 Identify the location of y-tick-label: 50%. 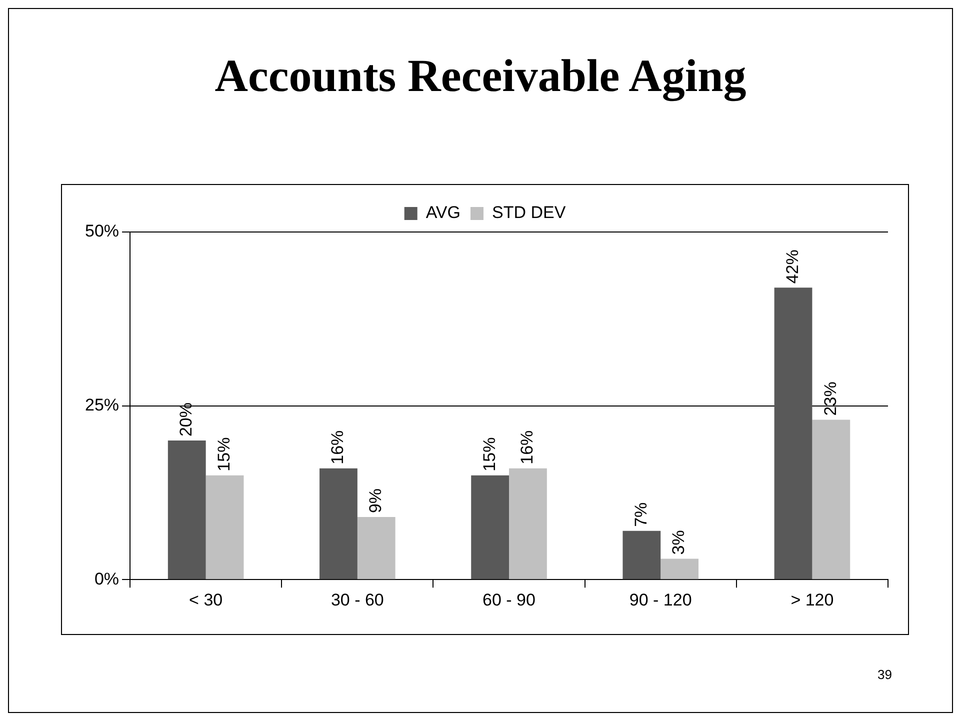
(102, 231).